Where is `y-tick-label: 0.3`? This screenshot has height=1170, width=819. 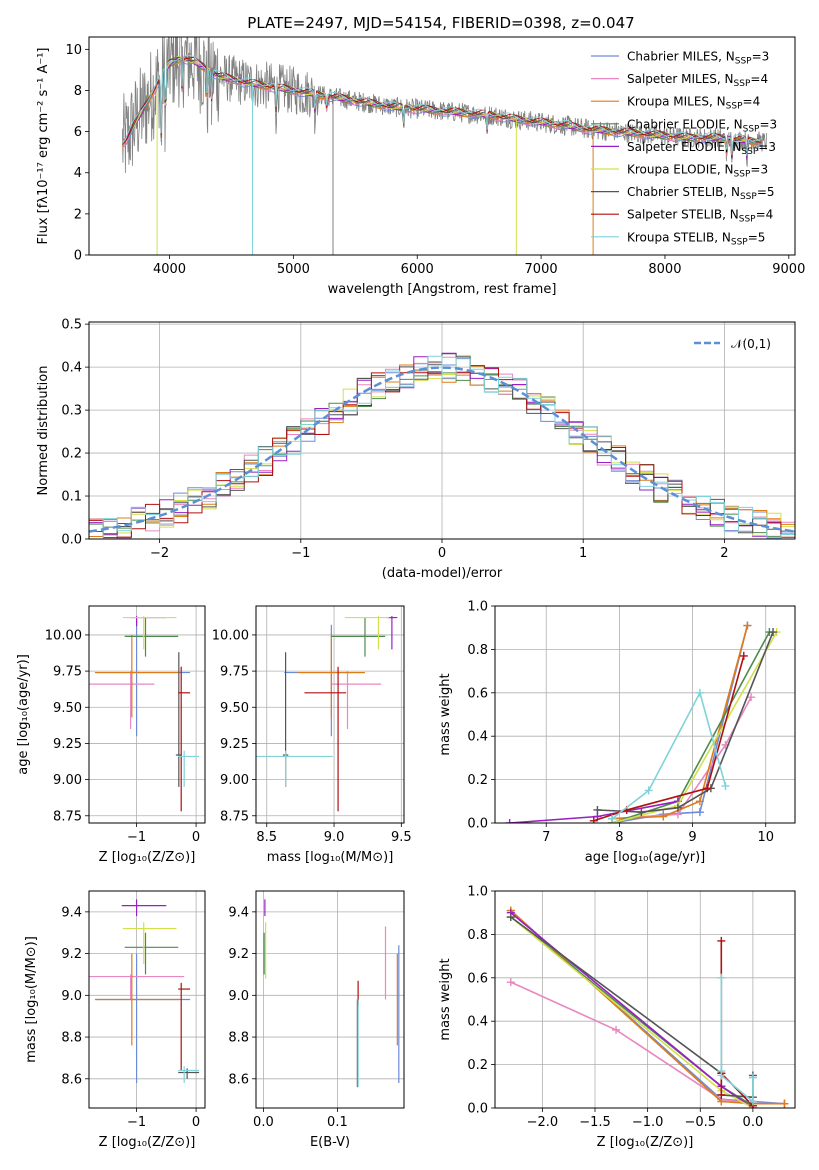 y-tick-label: 0.3 is located at coordinates (71, 411).